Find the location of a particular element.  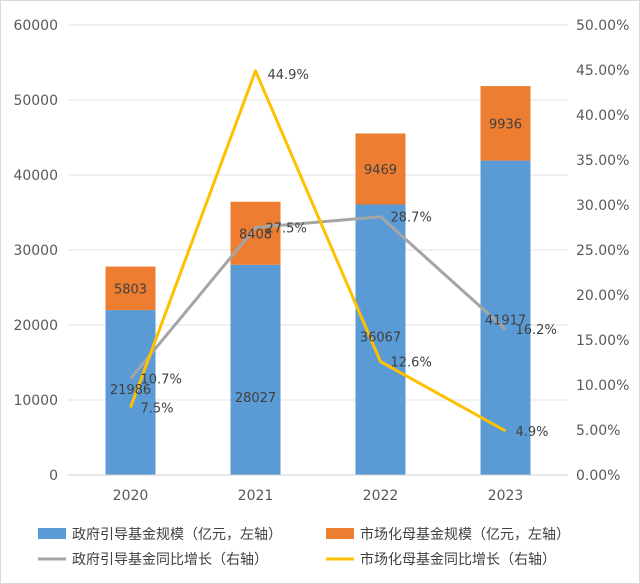

x-tick-label: 2020 is located at coordinates (131, 496).